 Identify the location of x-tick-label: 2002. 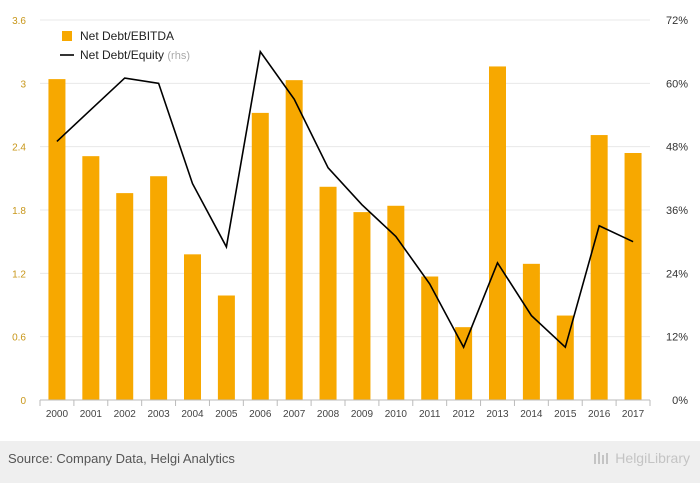
(125, 414).